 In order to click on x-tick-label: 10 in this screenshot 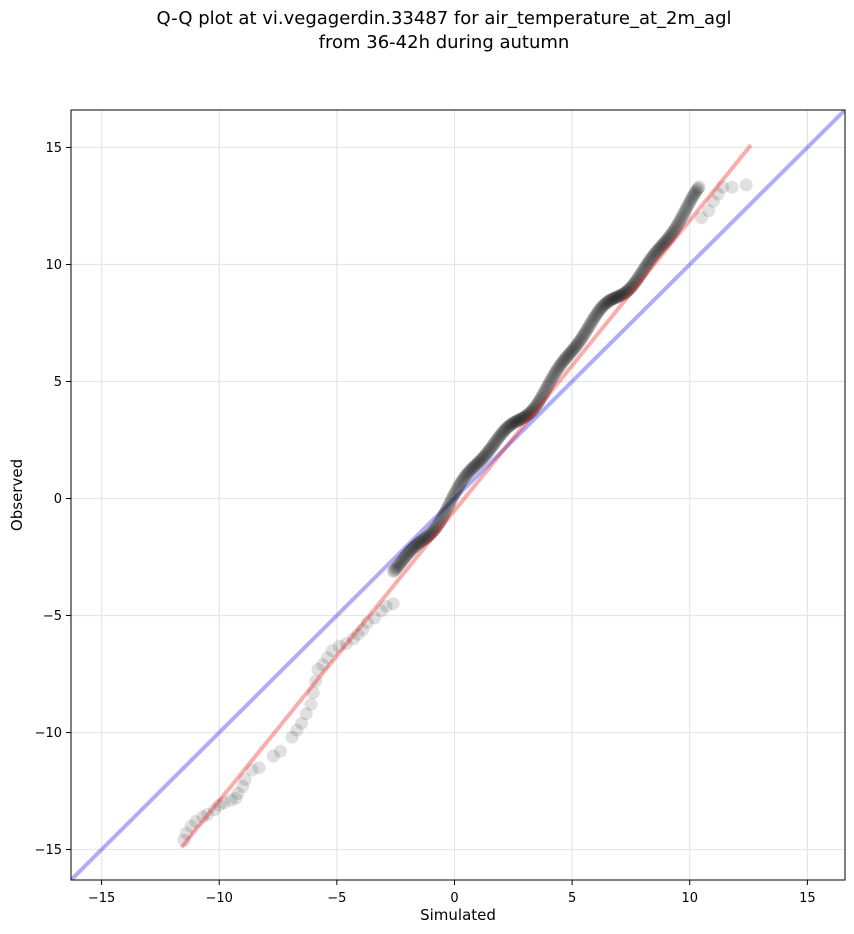, I will do `click(689, 898)`.